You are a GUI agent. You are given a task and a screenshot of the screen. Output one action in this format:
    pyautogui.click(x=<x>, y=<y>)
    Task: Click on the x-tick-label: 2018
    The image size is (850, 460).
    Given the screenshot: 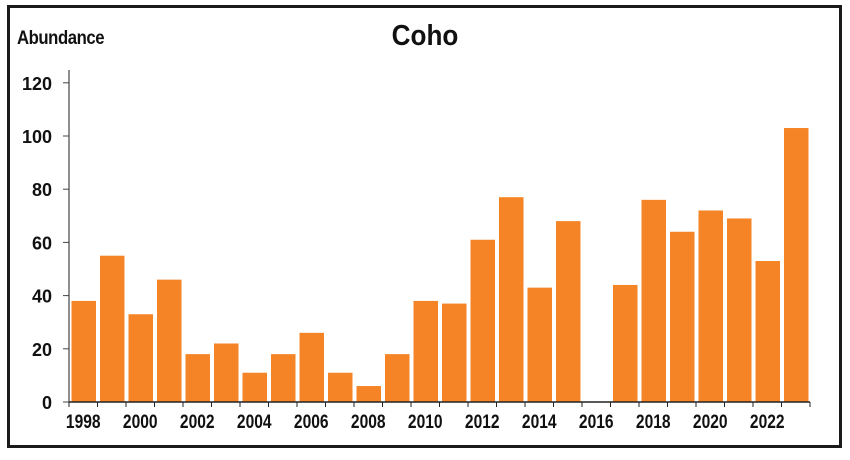 What is the action you would take?
    pyautogui.click(x=653, y=422)
    